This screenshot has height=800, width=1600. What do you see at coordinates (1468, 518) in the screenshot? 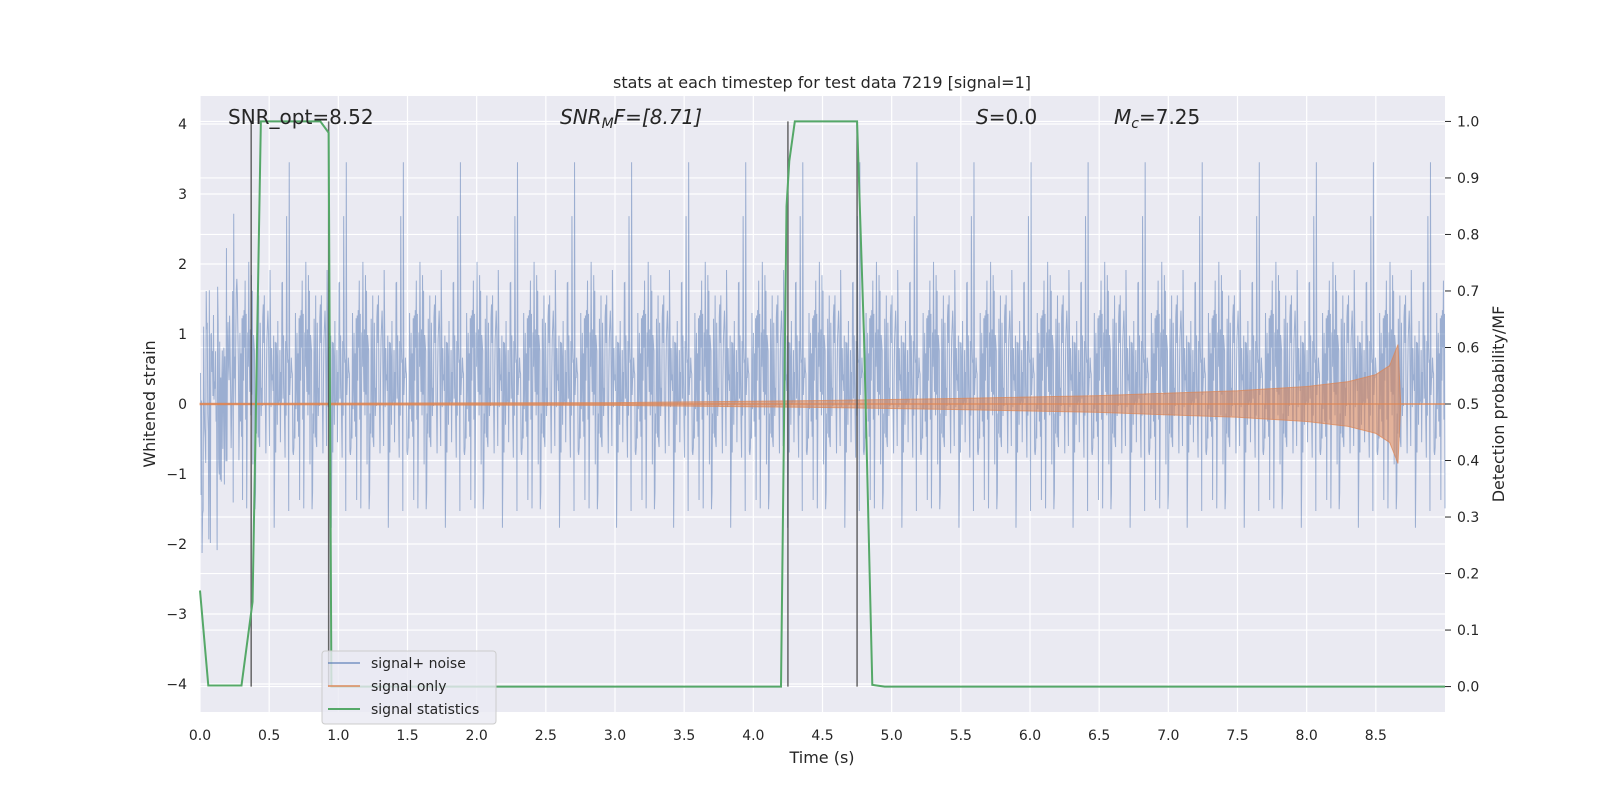
I see `y2-tick-label: 0.3` at bounding box center [1468, 518].